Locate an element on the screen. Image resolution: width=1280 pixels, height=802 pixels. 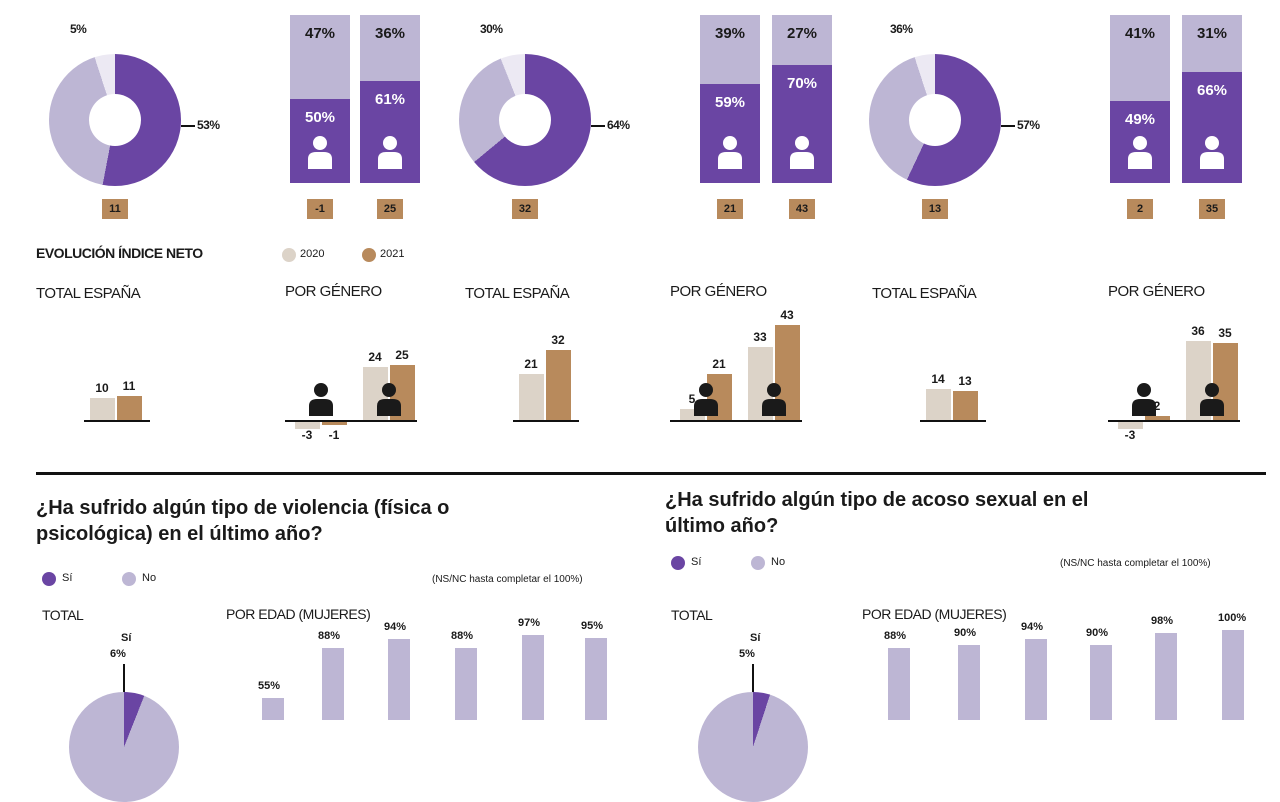
men-value: 24 is located at coordinates (375, 357).